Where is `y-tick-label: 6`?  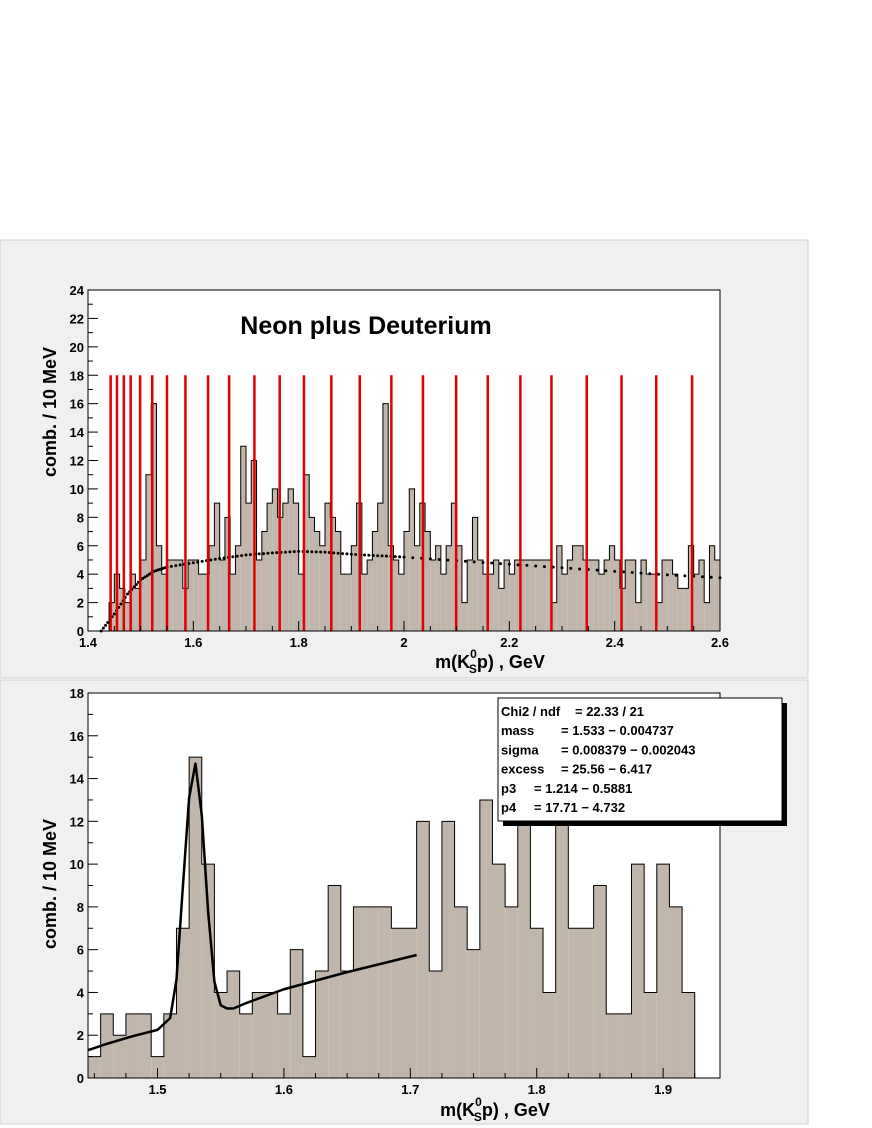
y-tick-label: 6 is located at coordinates (80, 950).